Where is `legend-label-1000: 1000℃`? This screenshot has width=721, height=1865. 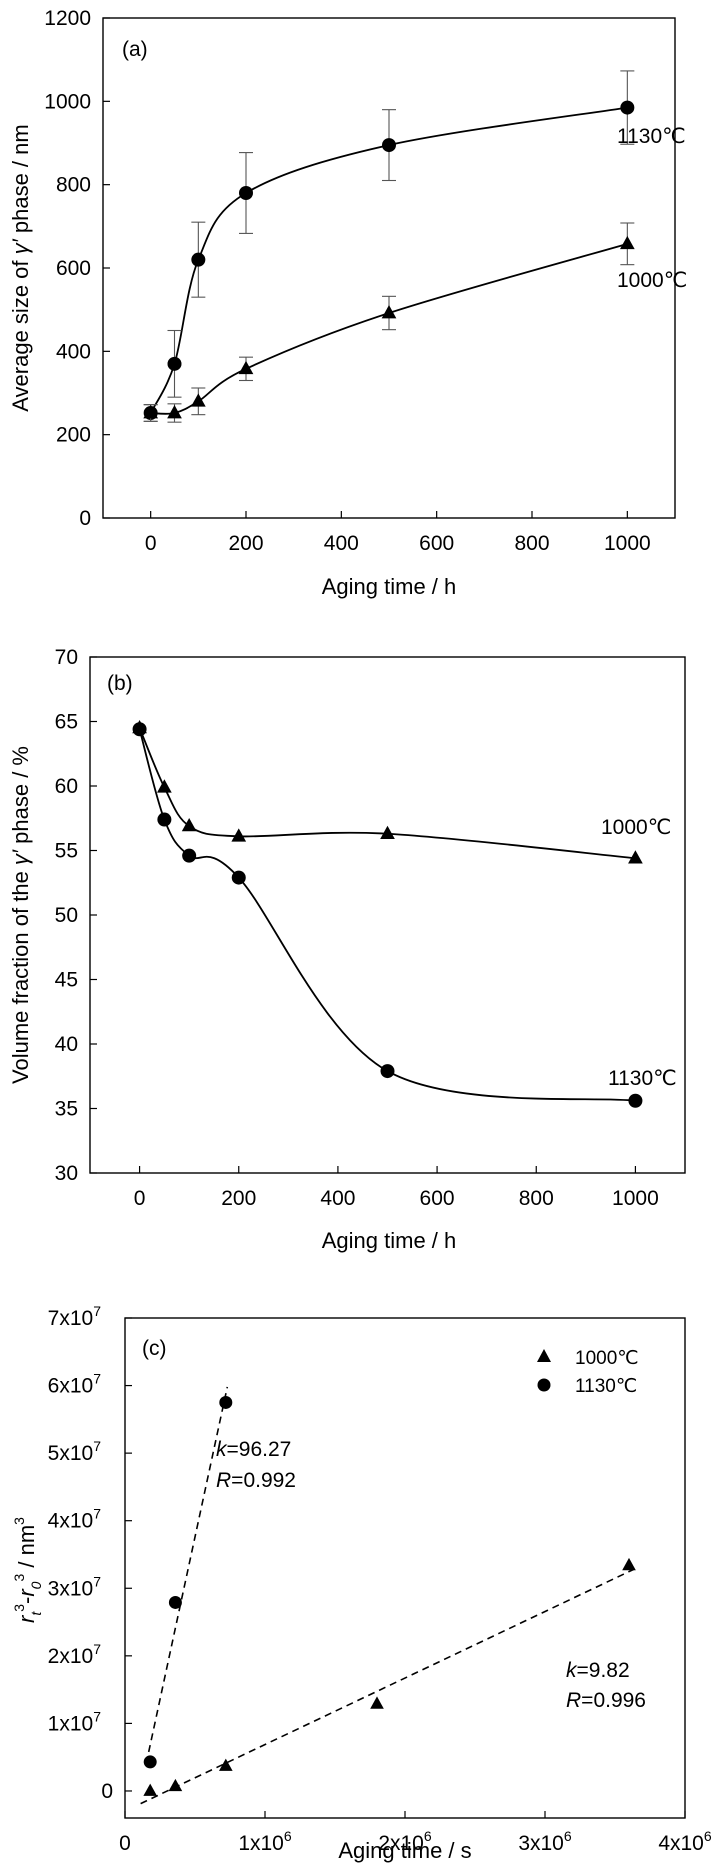 legend-label-1000: 1000℃ is located at coordinates (607, 1358).